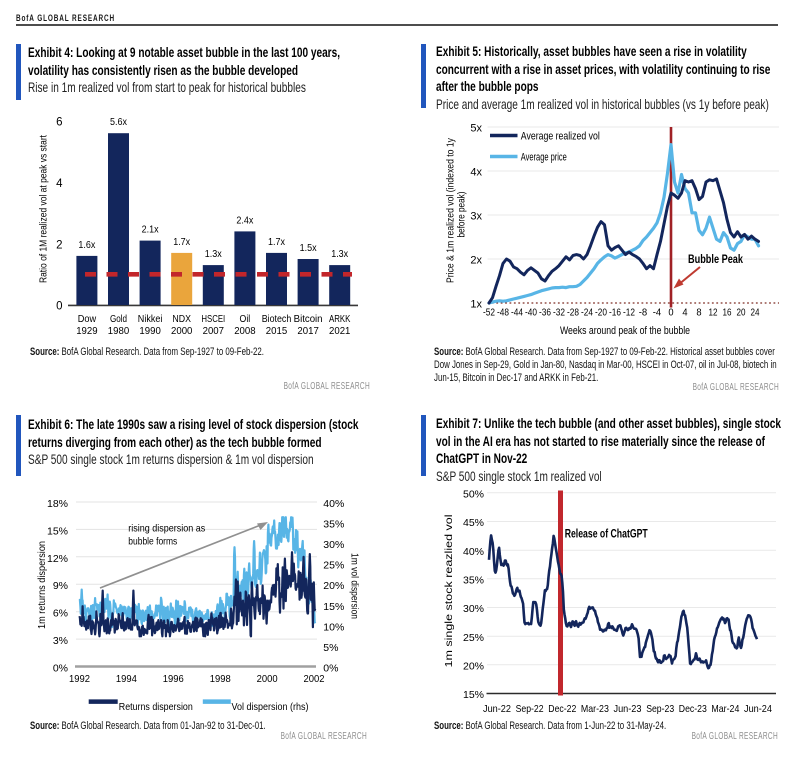  What do you see at coordinates (60, 641) in the screenshot?
I see `svg-text: 3%` at bounding box center [60, 641].